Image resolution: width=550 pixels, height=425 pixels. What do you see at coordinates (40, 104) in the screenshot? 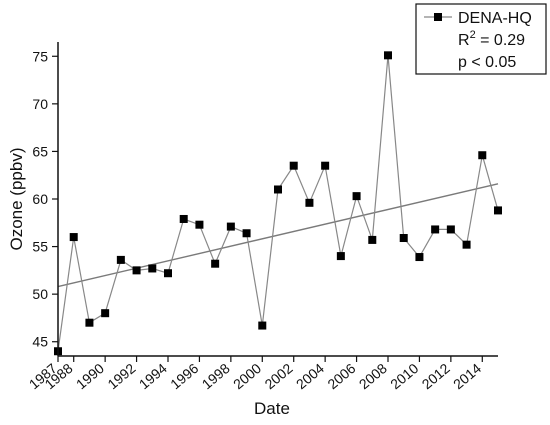
I see `y-tick-label: 70` at bounding box center [40, 104].